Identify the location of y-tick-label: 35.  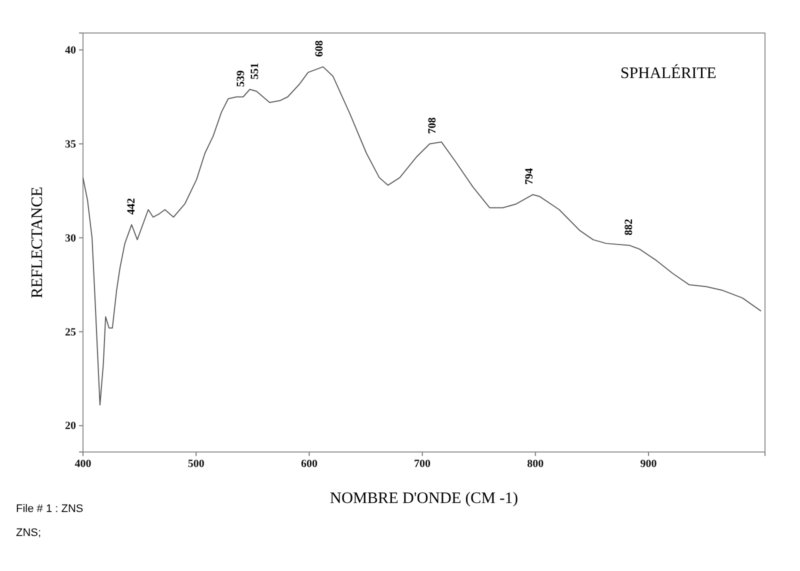
(70, 144).